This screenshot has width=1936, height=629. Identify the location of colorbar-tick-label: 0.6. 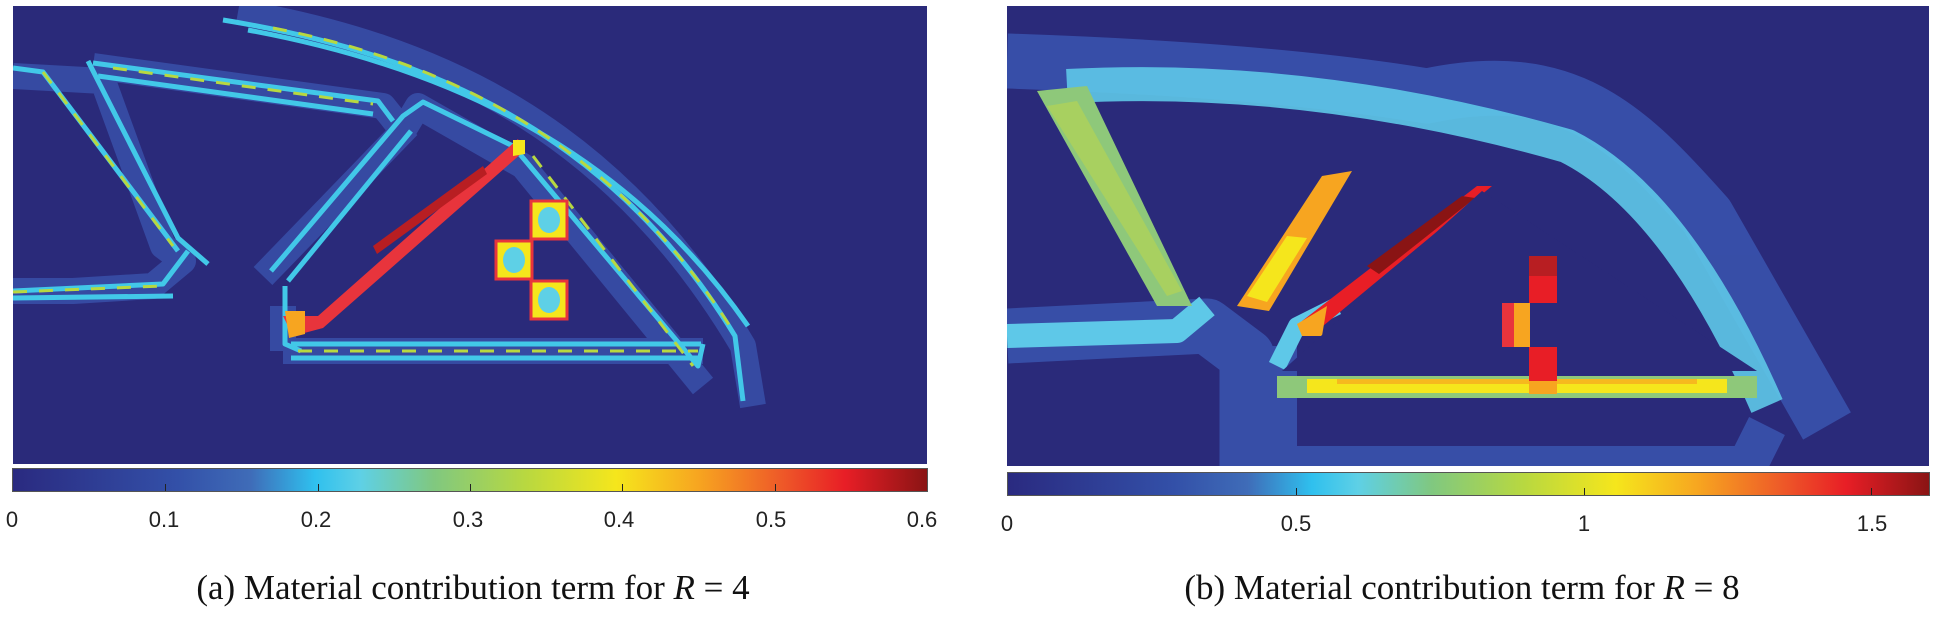
(922, 519).